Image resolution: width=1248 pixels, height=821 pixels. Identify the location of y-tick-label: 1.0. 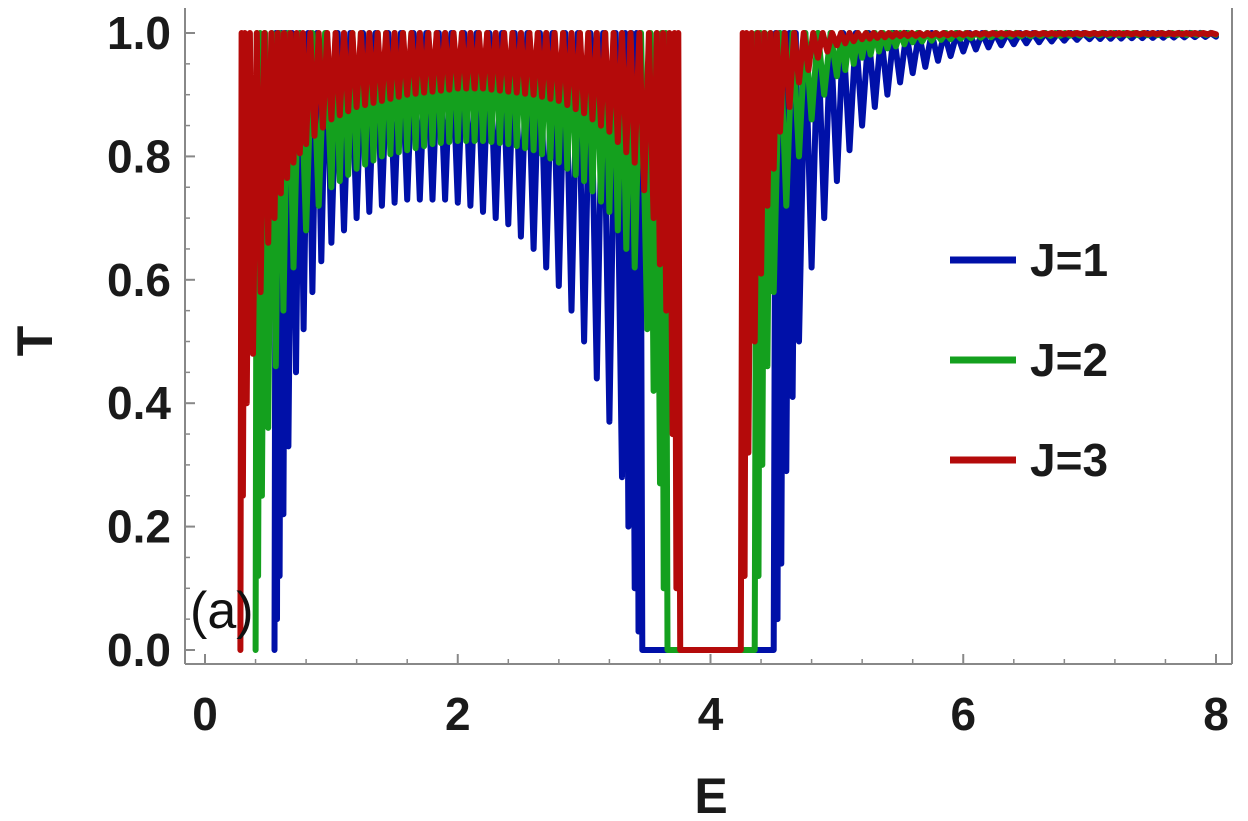
(139, 33).